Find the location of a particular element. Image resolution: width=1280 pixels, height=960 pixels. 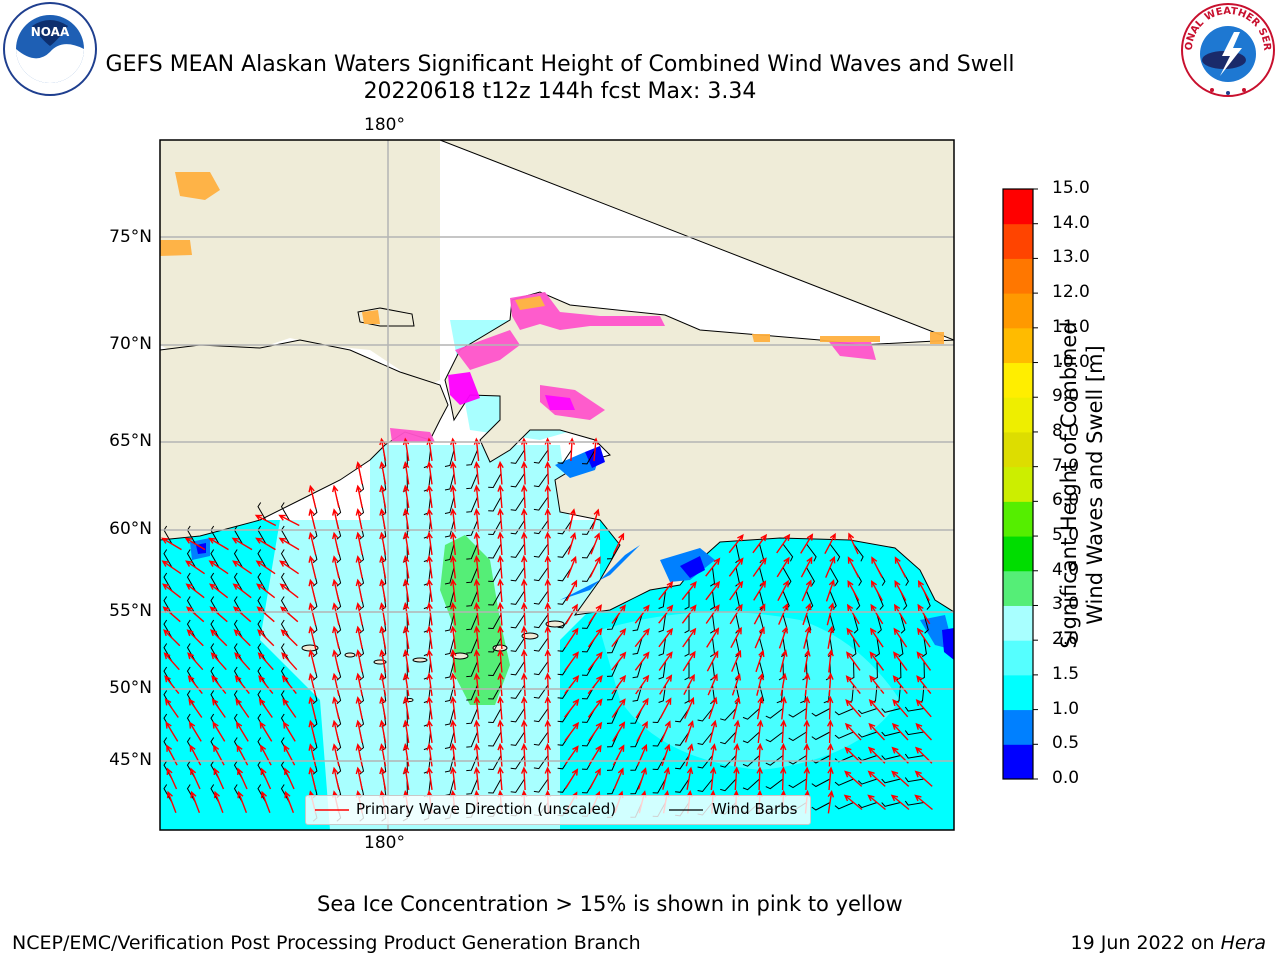

wind-barb-legend-icon is located at coordinates (686, 810).